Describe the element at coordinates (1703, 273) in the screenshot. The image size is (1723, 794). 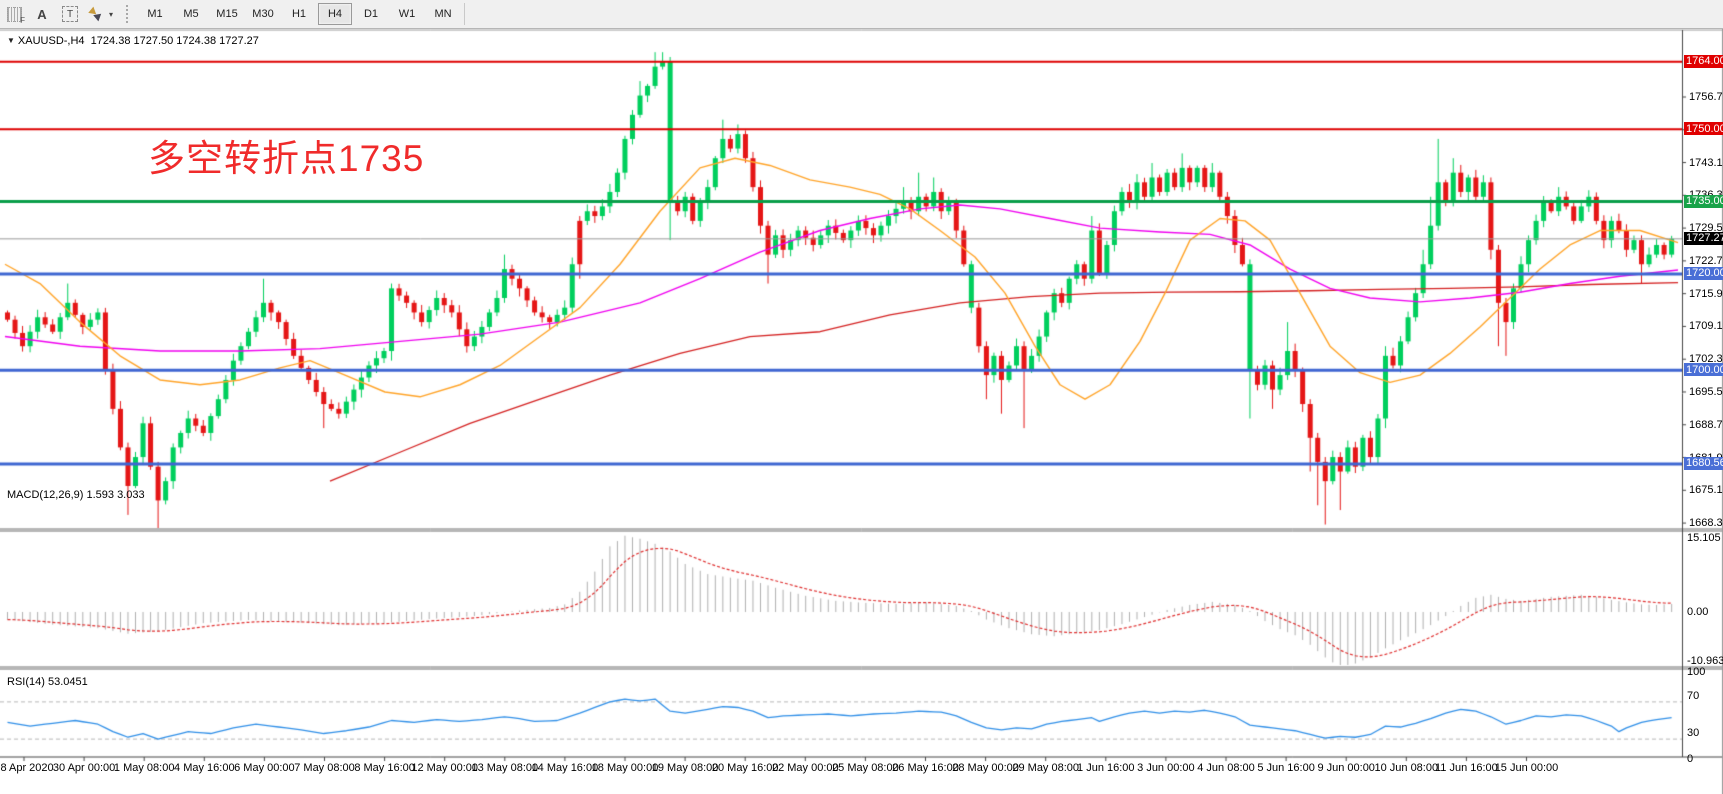
I see `price-badge-1720-00: 1720.00` at that location.